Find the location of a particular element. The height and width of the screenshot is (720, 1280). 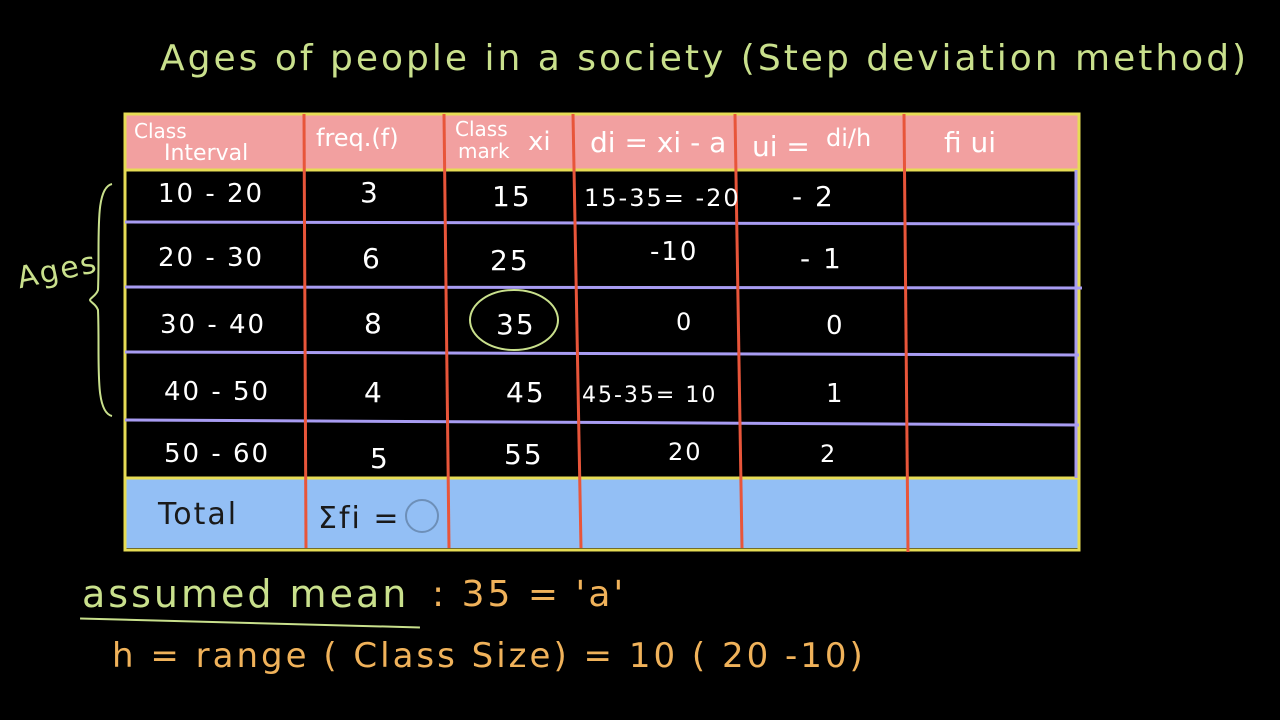

assumed-mean-label: assumed mean is located at coordinates (246, 594).